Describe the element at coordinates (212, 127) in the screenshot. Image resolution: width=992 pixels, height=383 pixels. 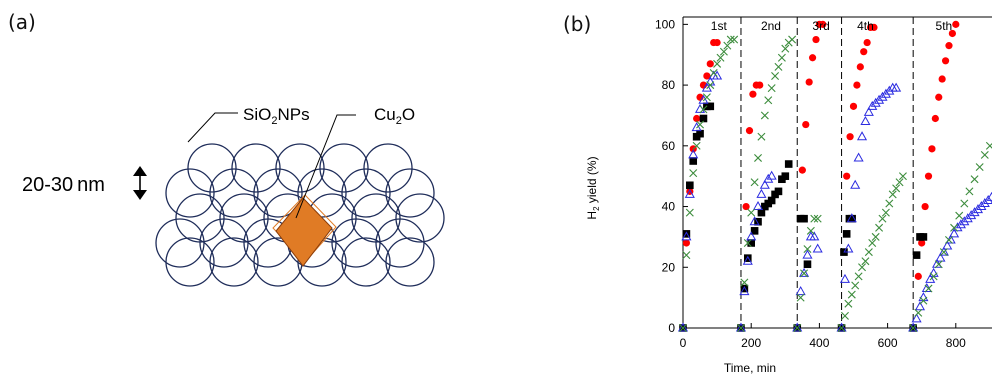
I see `sio2-leader-line` at that location.